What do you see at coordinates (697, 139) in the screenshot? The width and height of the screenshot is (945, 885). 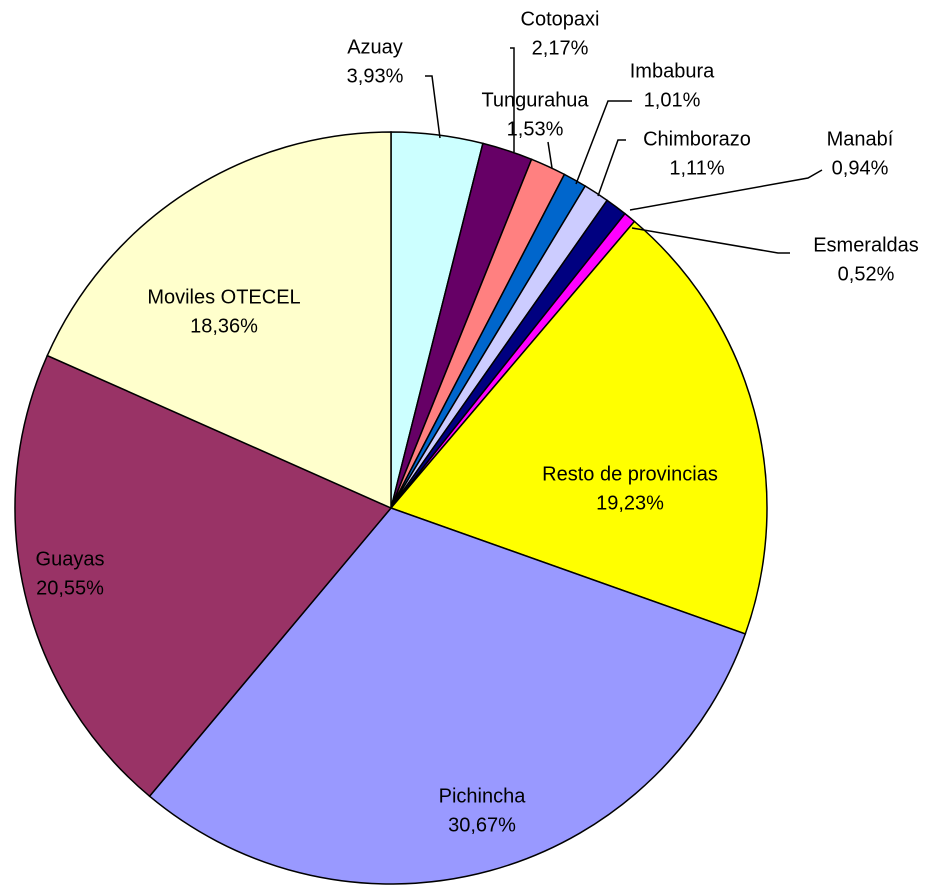 I see `slice-label: Chimborazo` at bounding box center [697, 139].